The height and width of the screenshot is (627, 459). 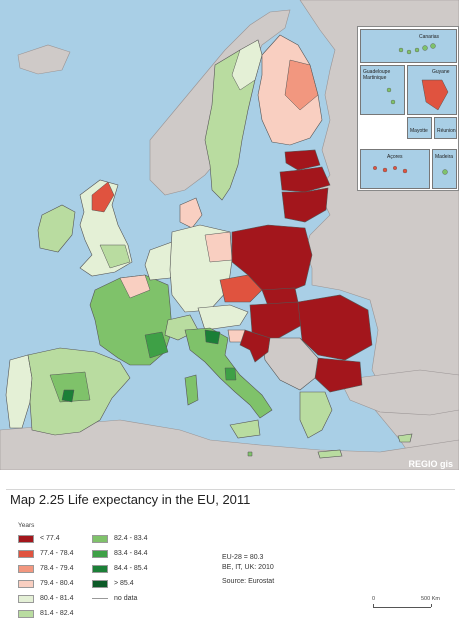 I want to click on finland-east, so click(x=301, y=85).